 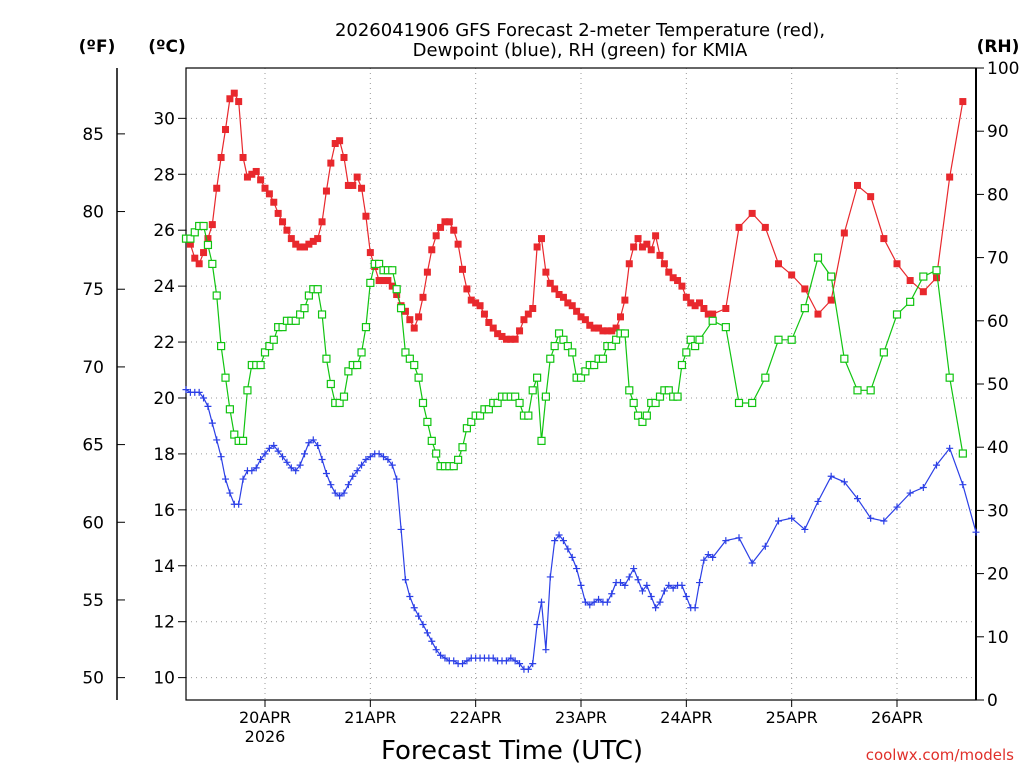 I want to click on time-tick-label: 22APR, so click(x=476, y=717).